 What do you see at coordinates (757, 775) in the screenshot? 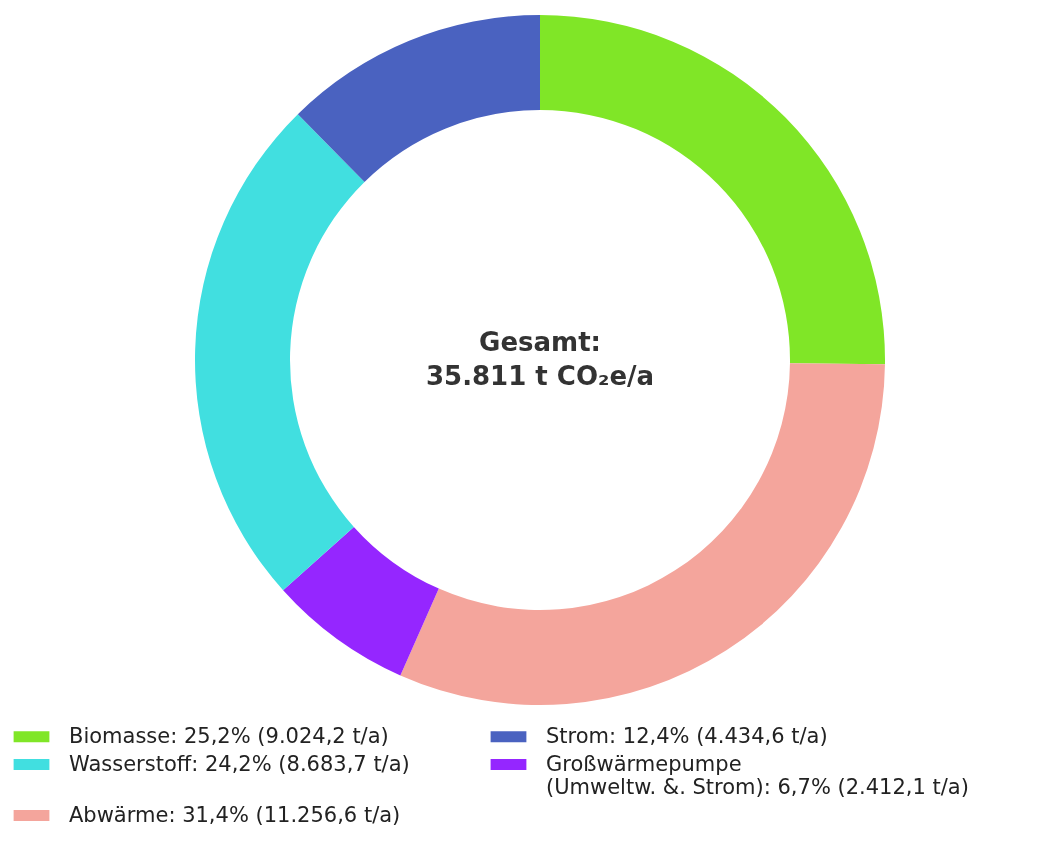
I see `legend-label: Großwärmepumpe (Umweltw. &. Strom): 6,7% (2.412,1 t/a)` at bounding box center [757, 775].